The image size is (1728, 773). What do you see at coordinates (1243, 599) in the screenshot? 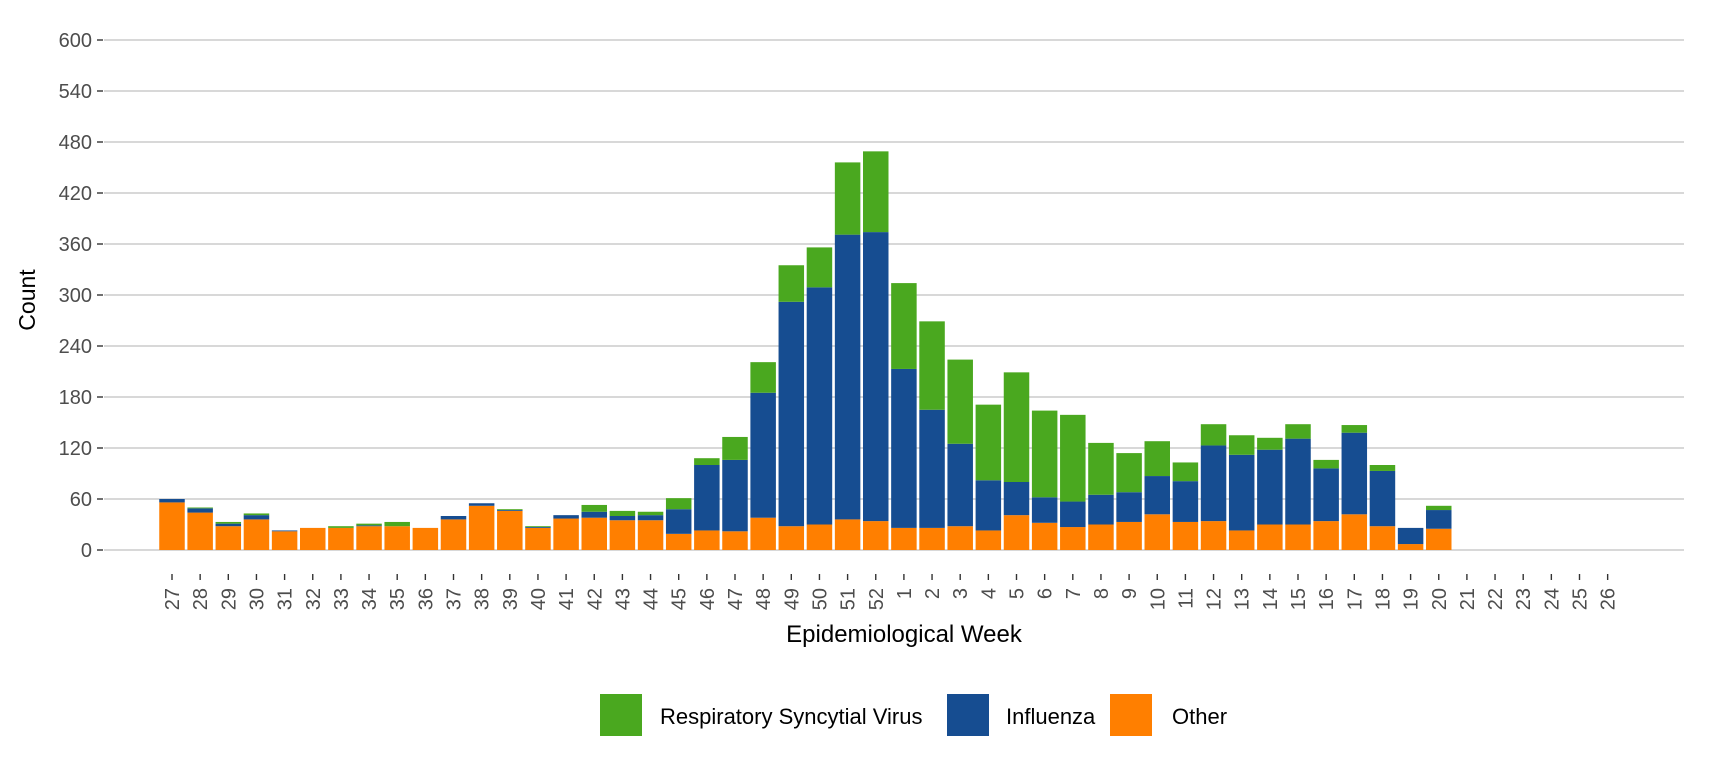
I see `x-tick-label: 13` at bounding box center [1243, 599].